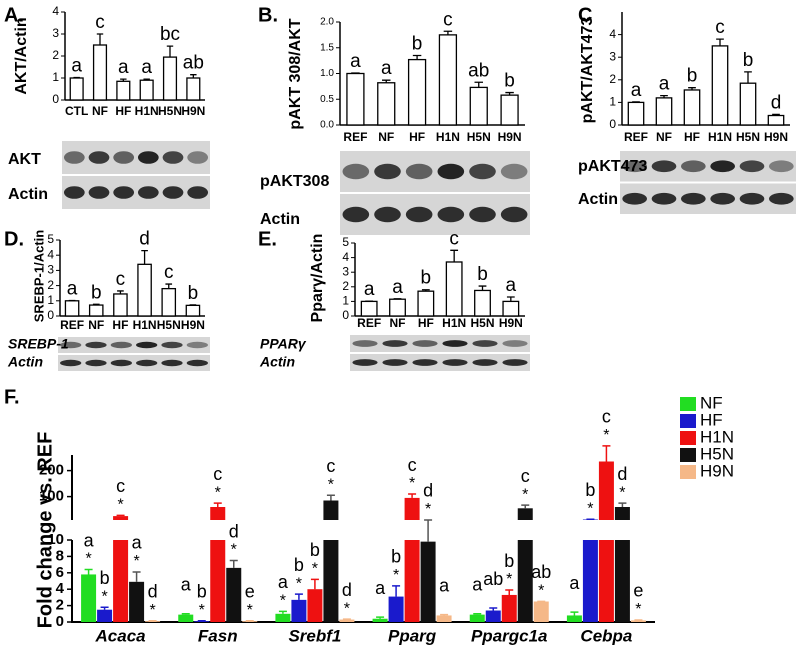 This screenshot has height=651, width=800. I want to click on x-tick-label: H9N, so click(511, 323).